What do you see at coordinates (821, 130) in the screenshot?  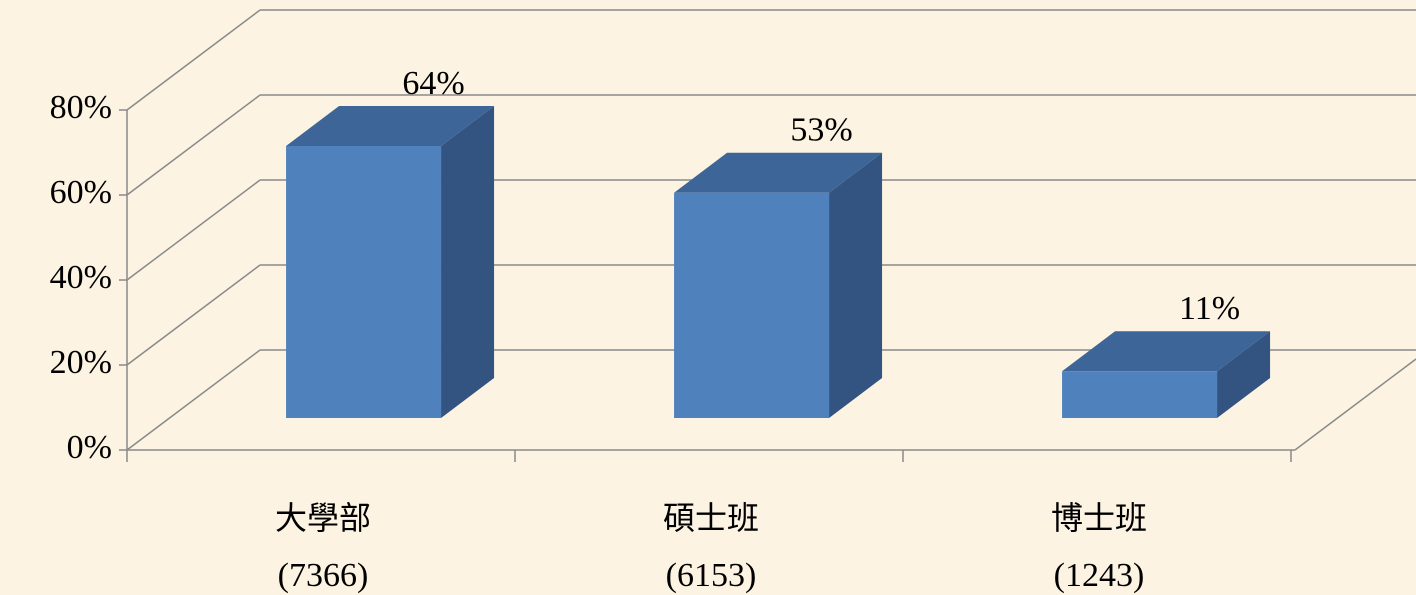 I see `value-label: 53%` at bounding box center [821, 130].